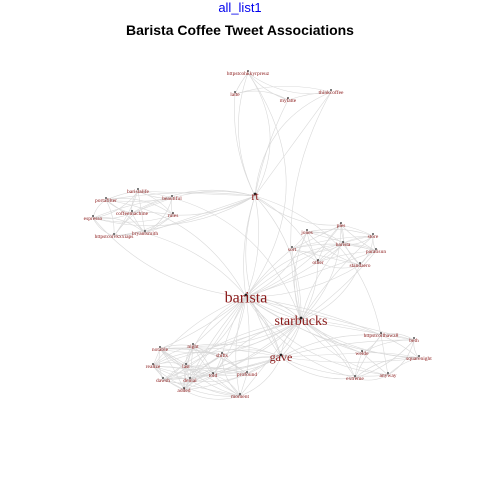 The image size is (480, 480). I want to click on node-label-beth: beth, so click(414, 341).